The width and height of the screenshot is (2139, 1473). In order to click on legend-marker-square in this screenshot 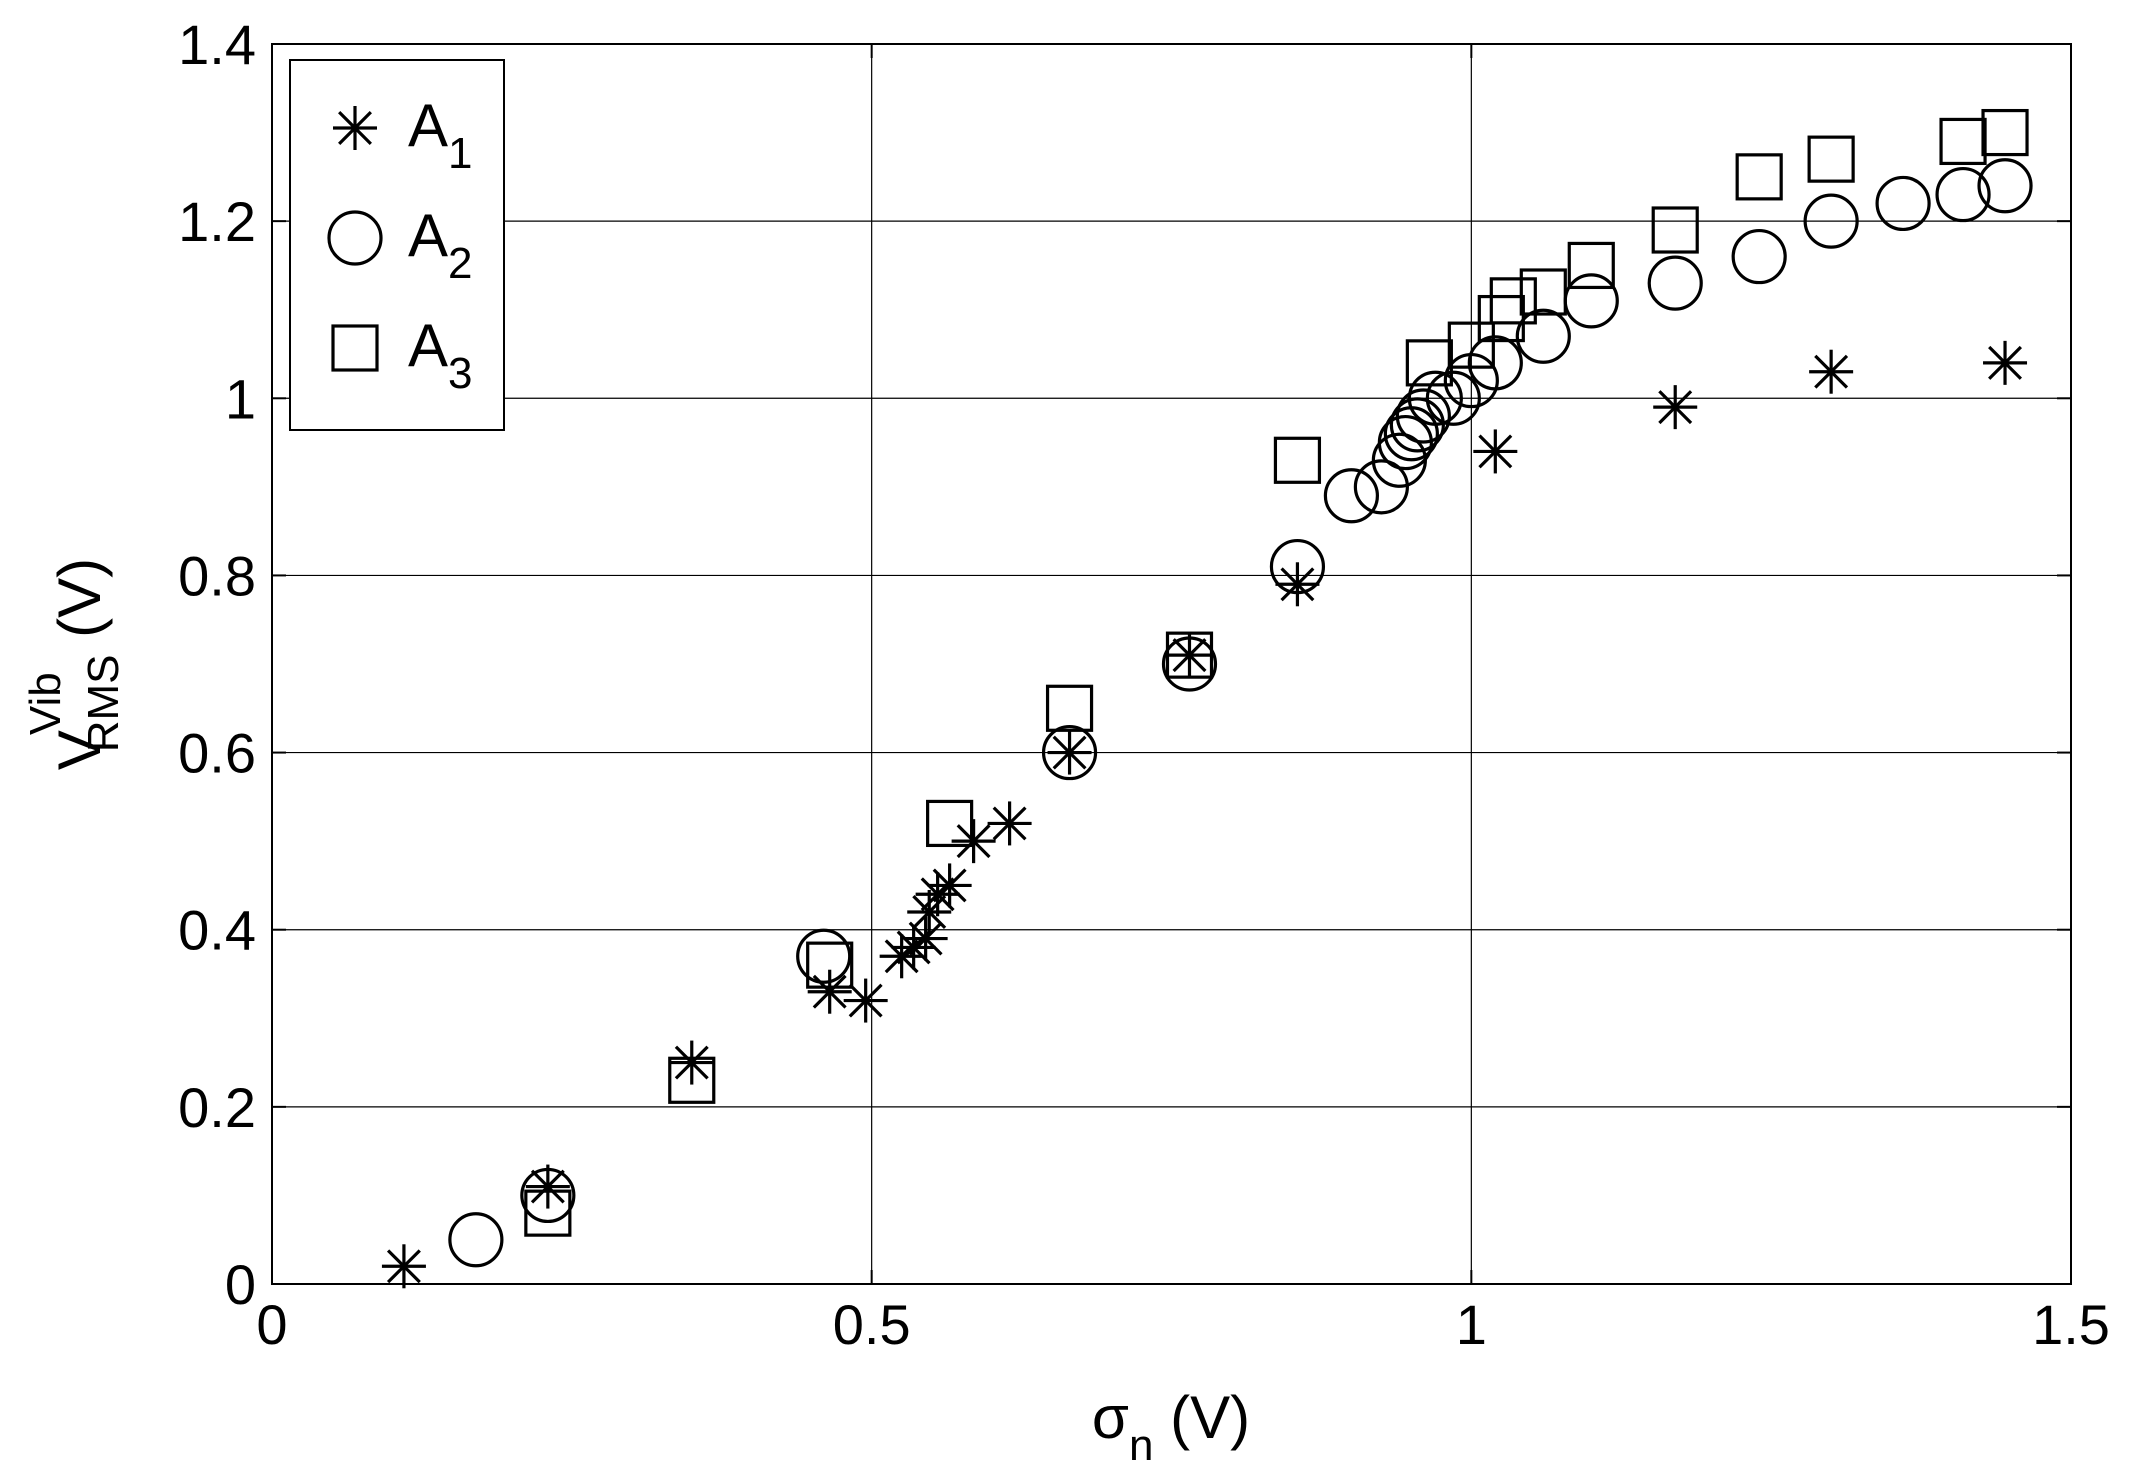, I will do `click(355, 348)`.